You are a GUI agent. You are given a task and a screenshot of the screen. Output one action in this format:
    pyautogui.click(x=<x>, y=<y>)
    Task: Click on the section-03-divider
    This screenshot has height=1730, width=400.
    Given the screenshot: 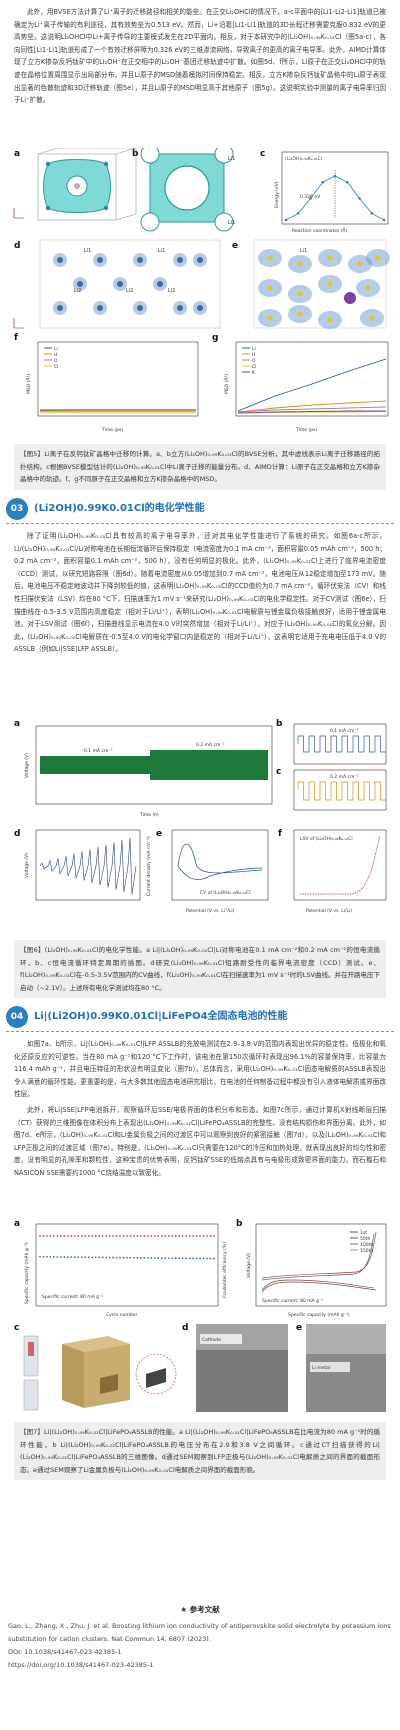 What is the action you would take?
    pyautogui.click(x=200, y=523)
    